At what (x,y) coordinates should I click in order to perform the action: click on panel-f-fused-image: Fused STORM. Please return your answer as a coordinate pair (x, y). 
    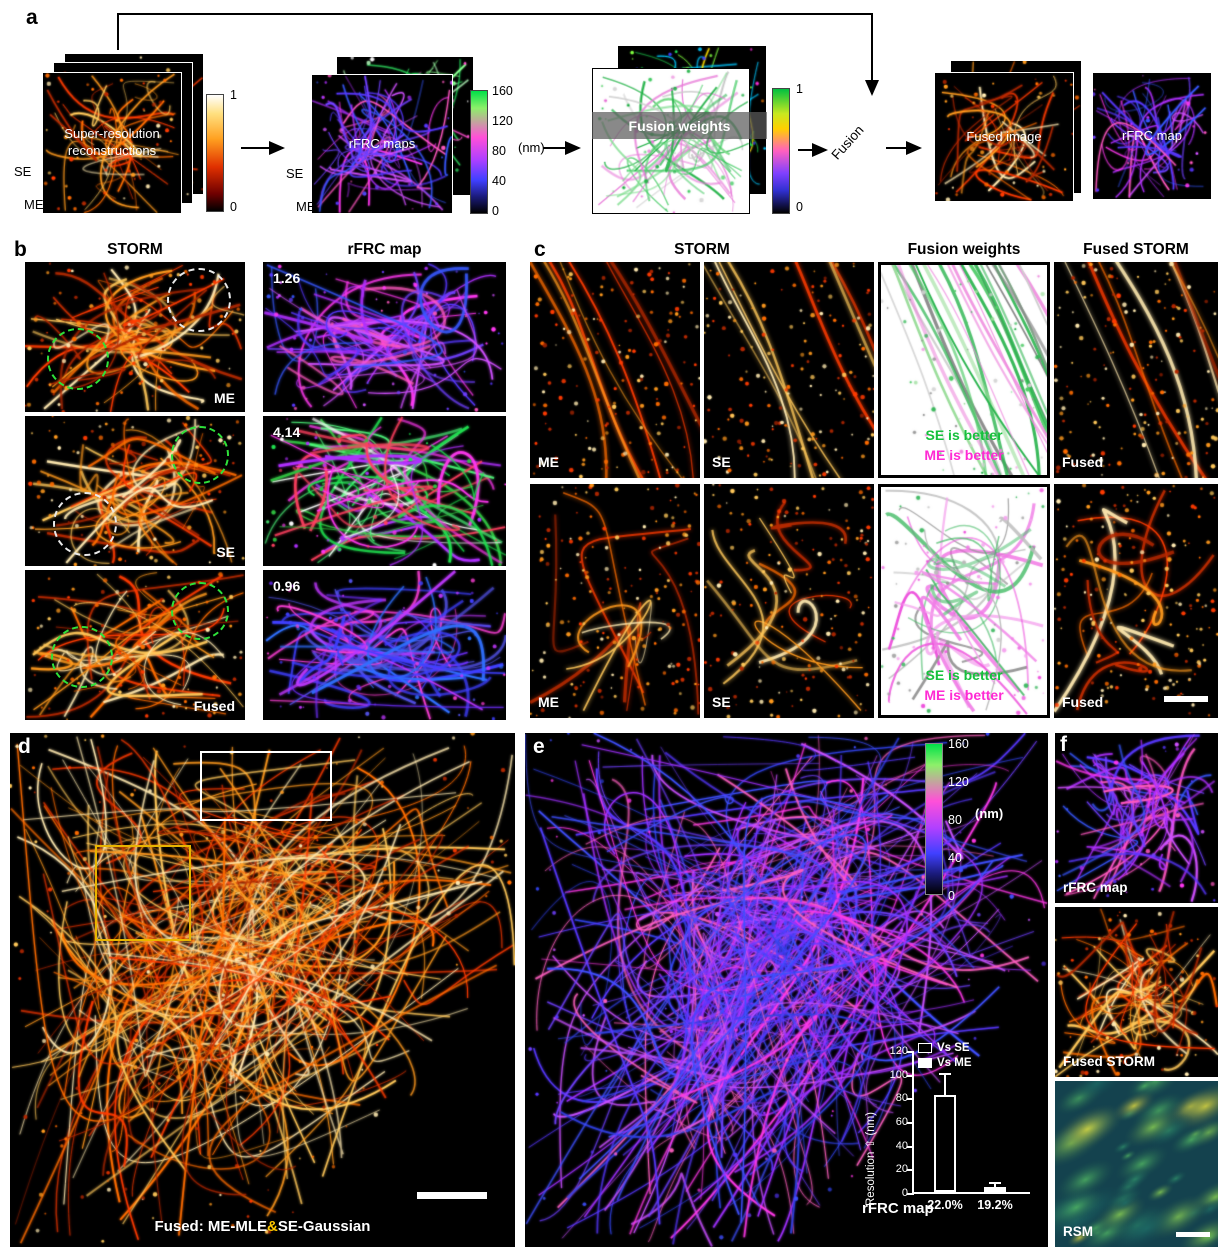
    Looking at the image, I should click on (1136, 992).